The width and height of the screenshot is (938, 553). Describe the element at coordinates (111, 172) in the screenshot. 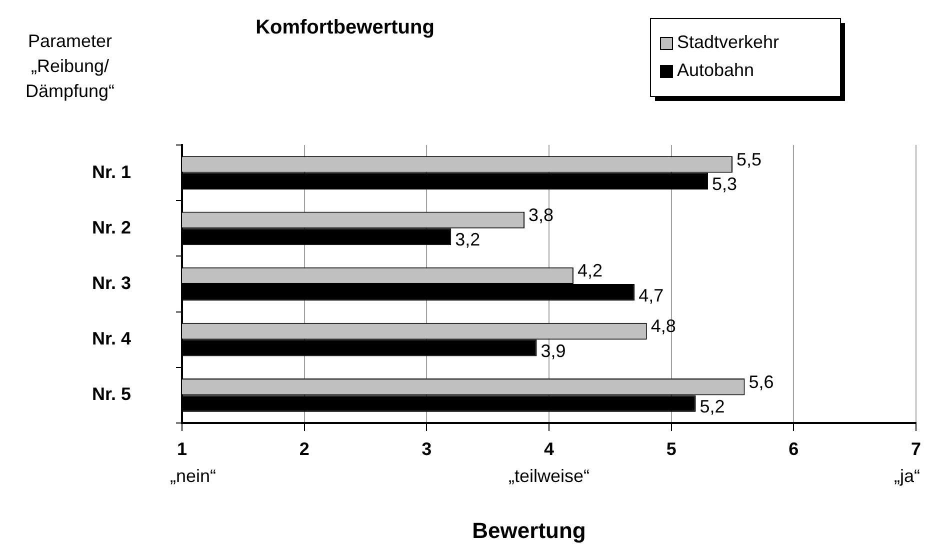

I see `y-tick-label: Nr. 1` at that location.